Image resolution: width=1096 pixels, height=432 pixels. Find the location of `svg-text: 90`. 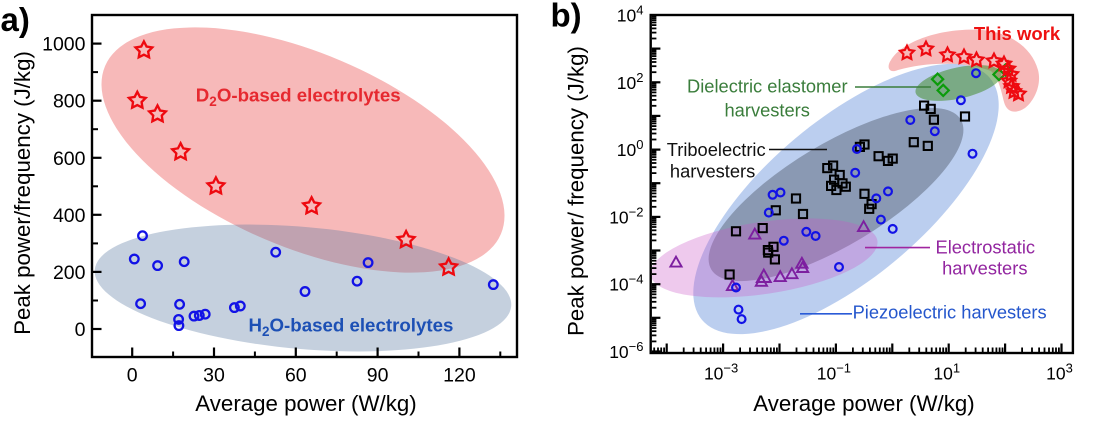

svg-text: 90 is located at coordinates (378, 375).